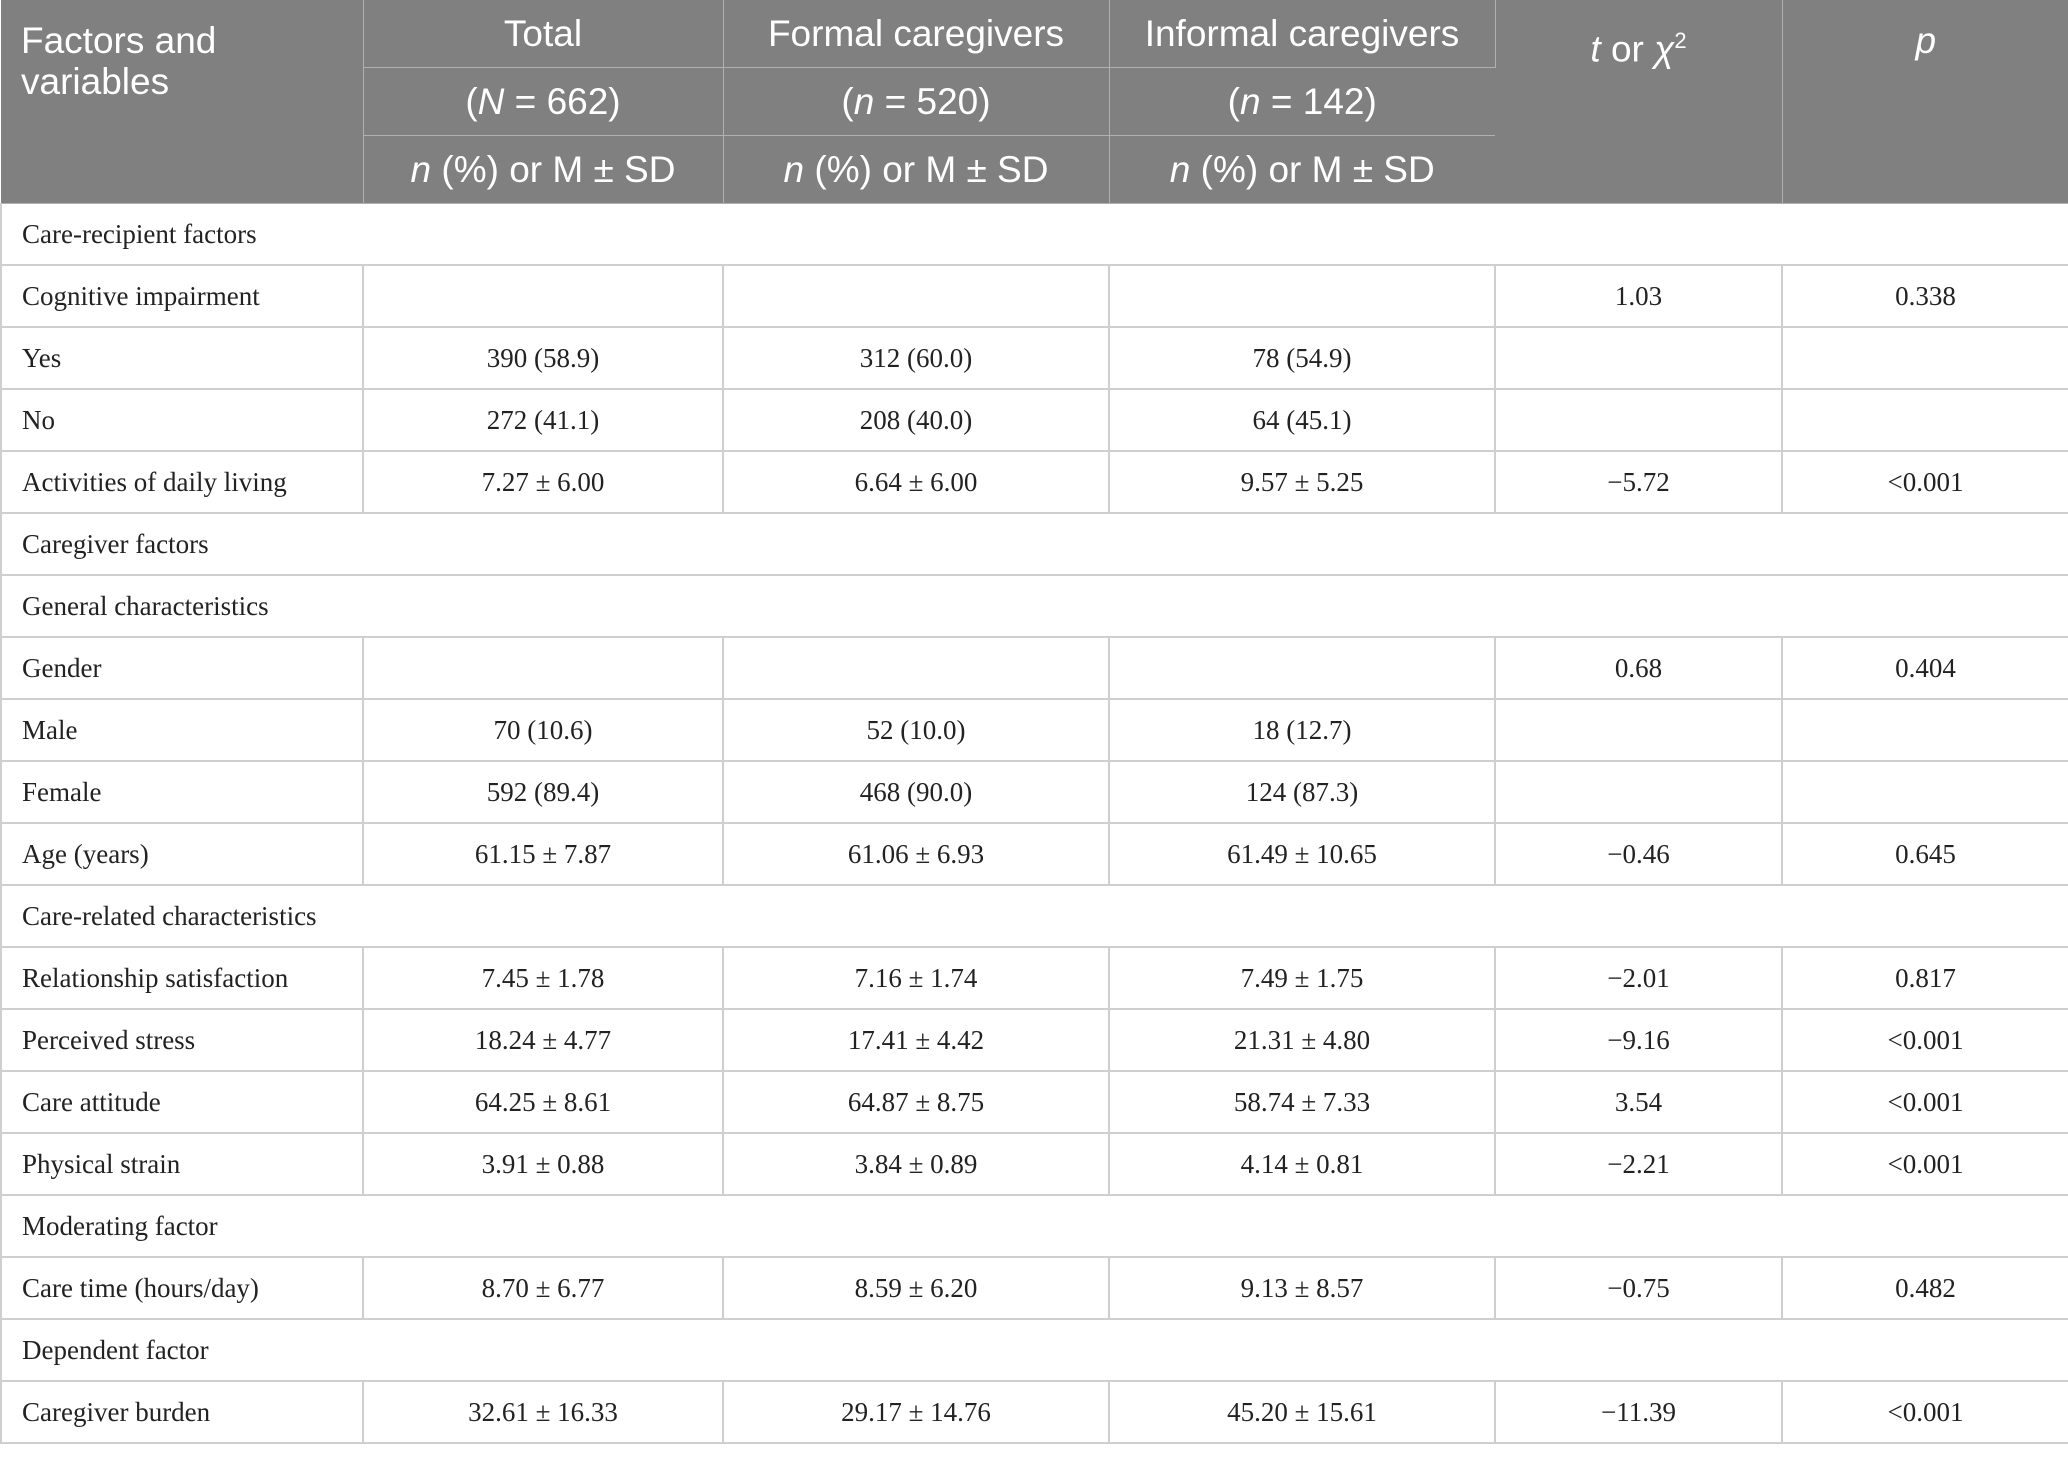 Image resolution: width=2068 pixels, height=1464 pixels. What do you see at coordinates (916, 482) in the screenshot?
I see `cell-formal: 6.64 ± 6.00` at bounding box center [916, 482].